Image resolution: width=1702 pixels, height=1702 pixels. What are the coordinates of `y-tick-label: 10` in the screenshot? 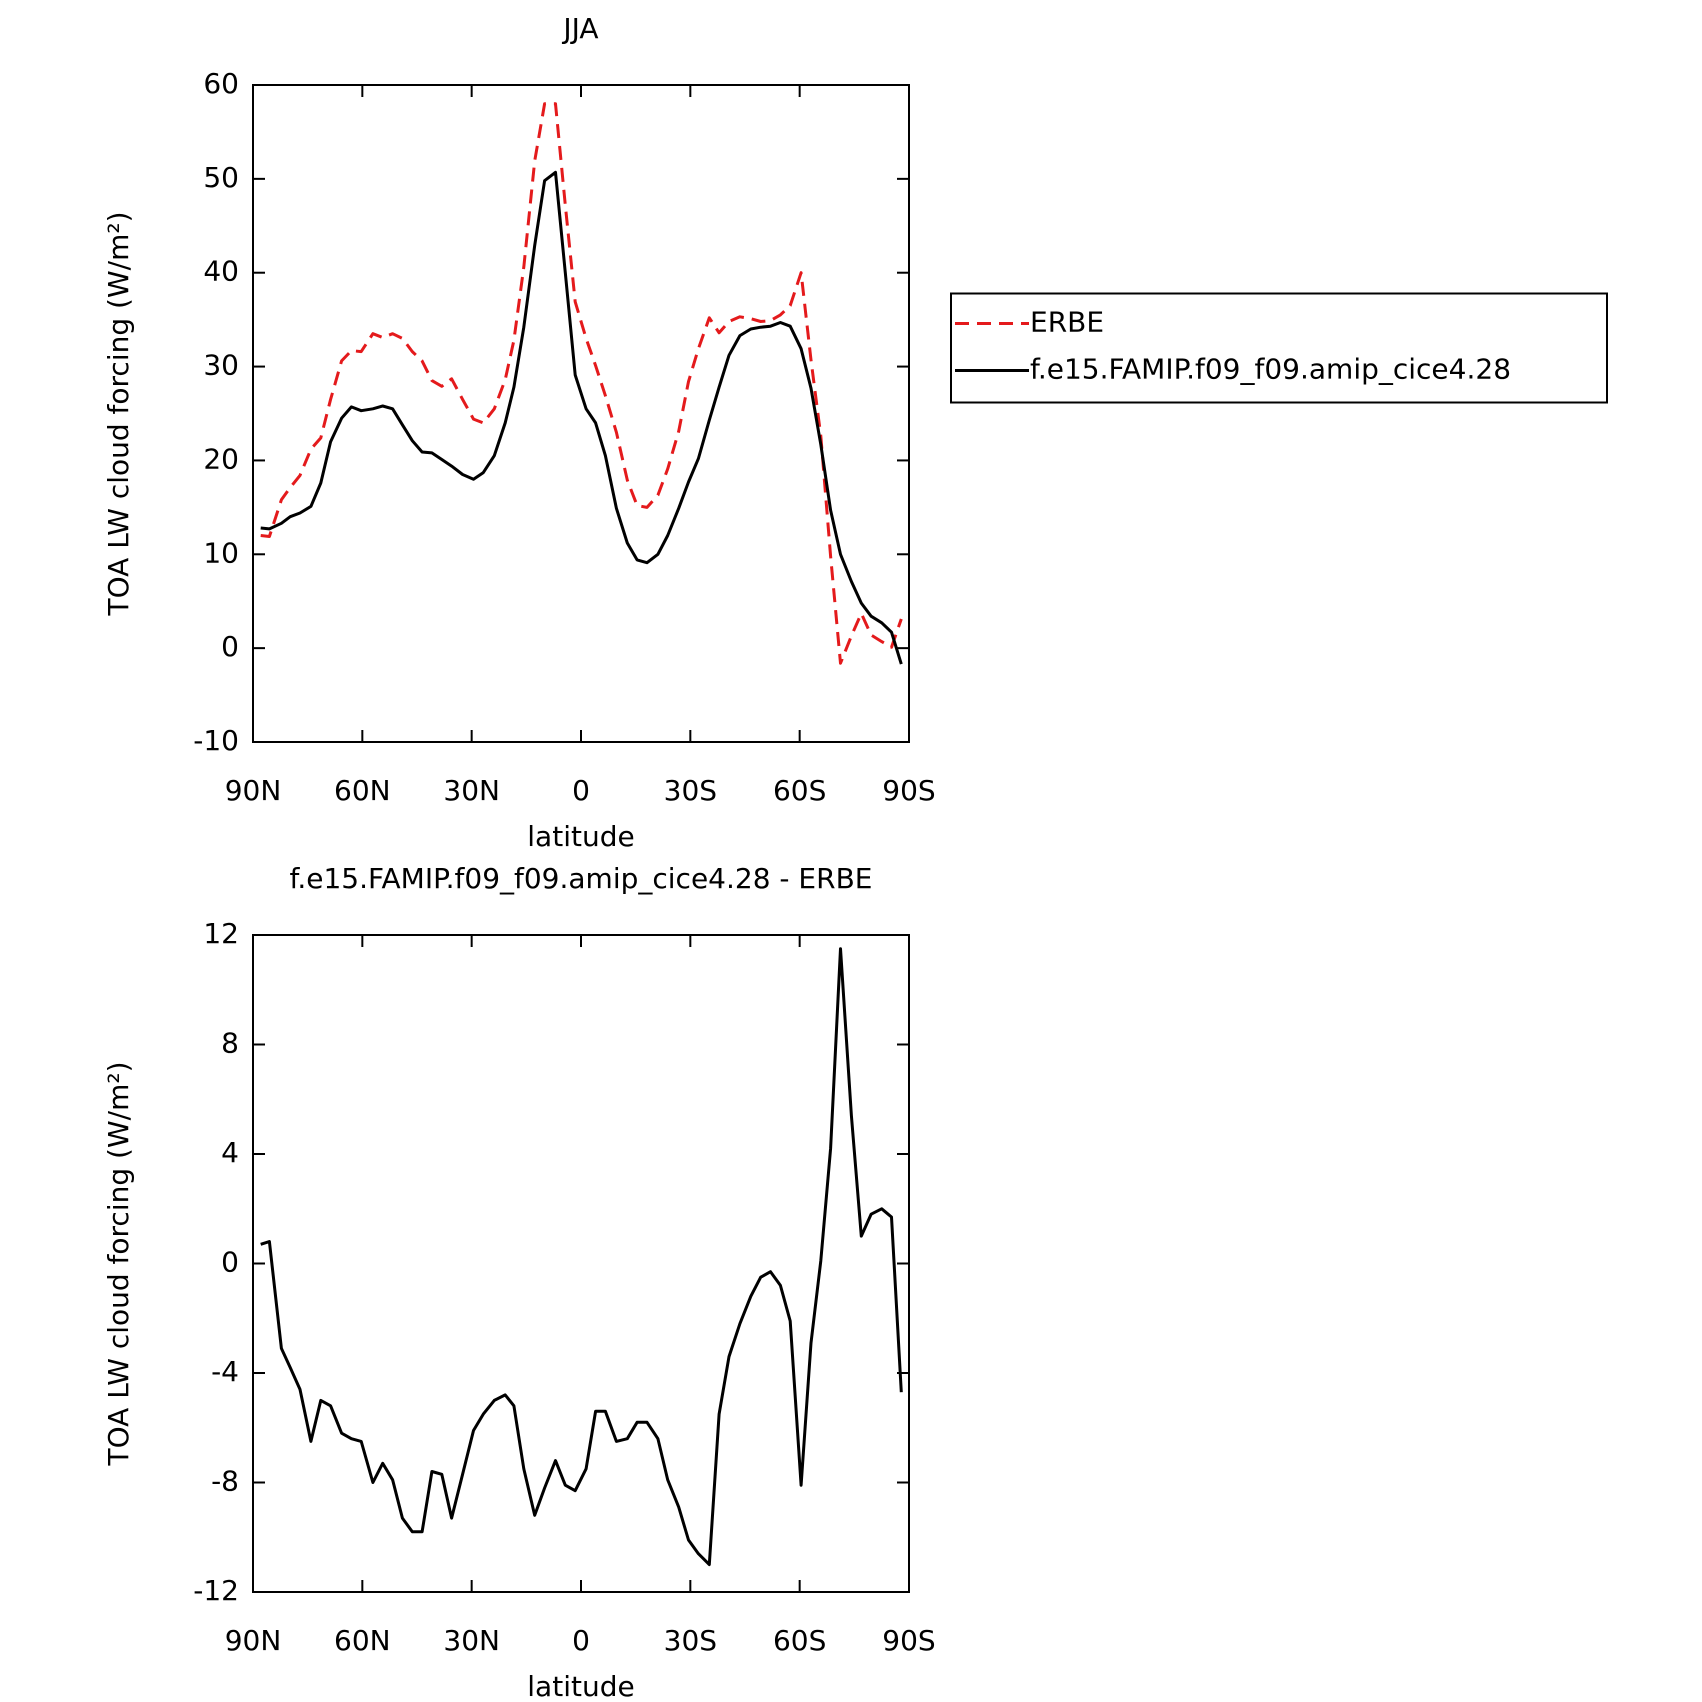 It's located at (221, 552).